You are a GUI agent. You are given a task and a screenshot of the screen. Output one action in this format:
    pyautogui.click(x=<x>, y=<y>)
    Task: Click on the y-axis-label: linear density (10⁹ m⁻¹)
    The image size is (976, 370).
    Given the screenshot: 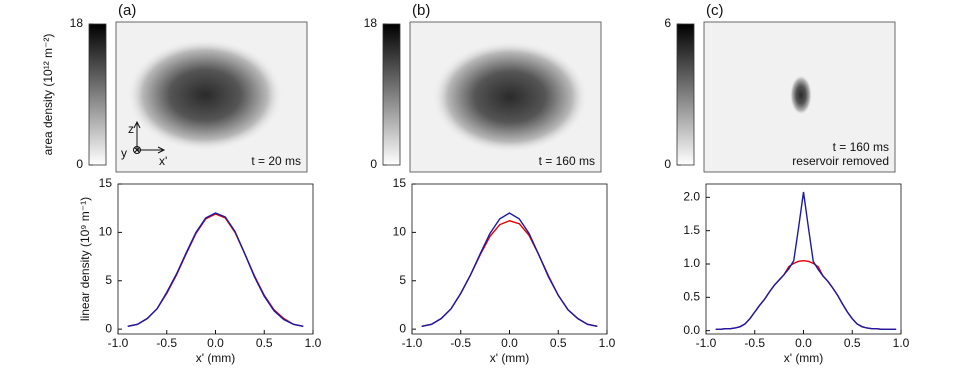 What is the action you would take?
    pyautogui.click(x=85, y=259)
    